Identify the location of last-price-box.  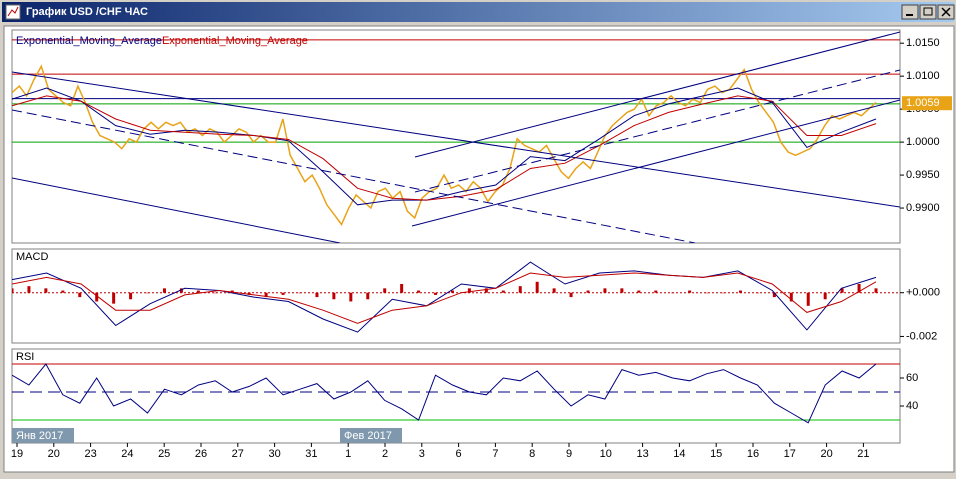
(927, 103).